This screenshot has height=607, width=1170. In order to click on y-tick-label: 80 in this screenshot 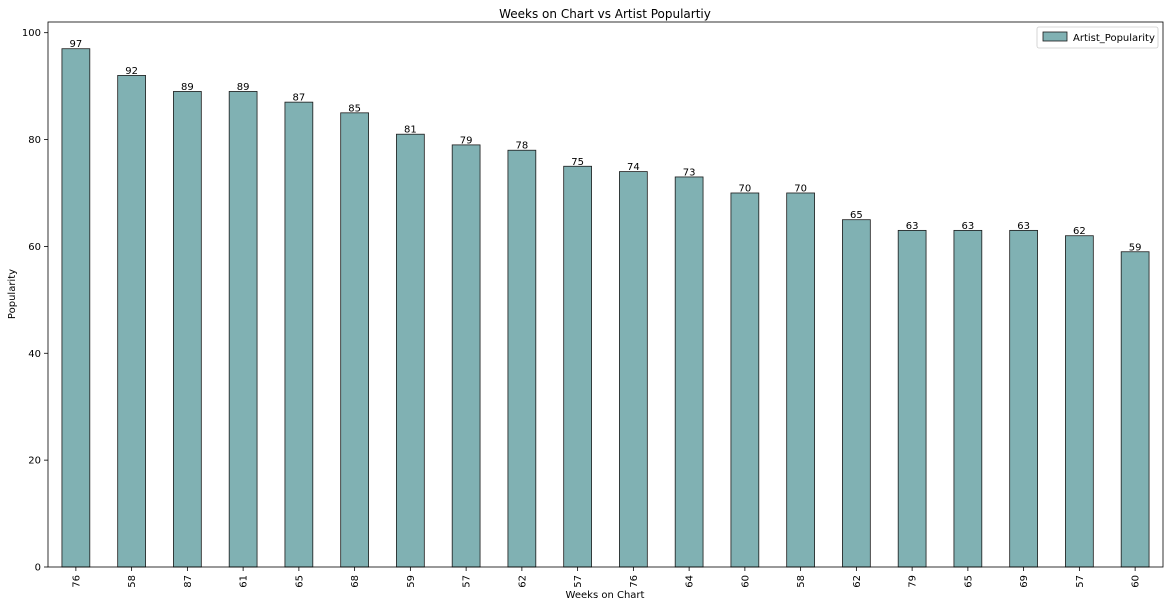, I will do `click(34, 140)`.